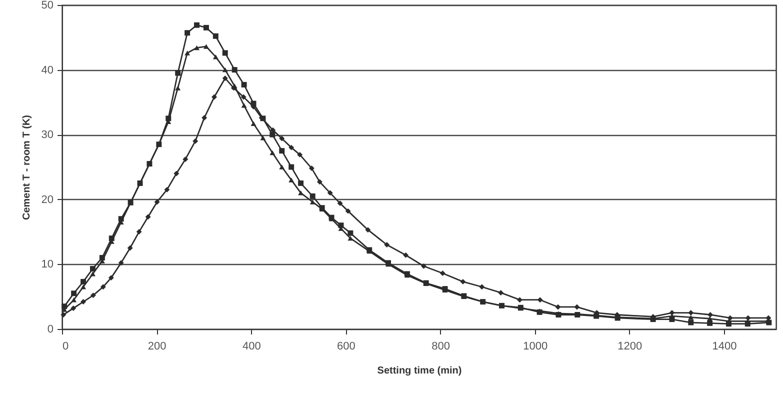  Describe the element at coordinates (419, 371) in the screenshot. I see `x-axis-title: Setting time (min)` at that location.